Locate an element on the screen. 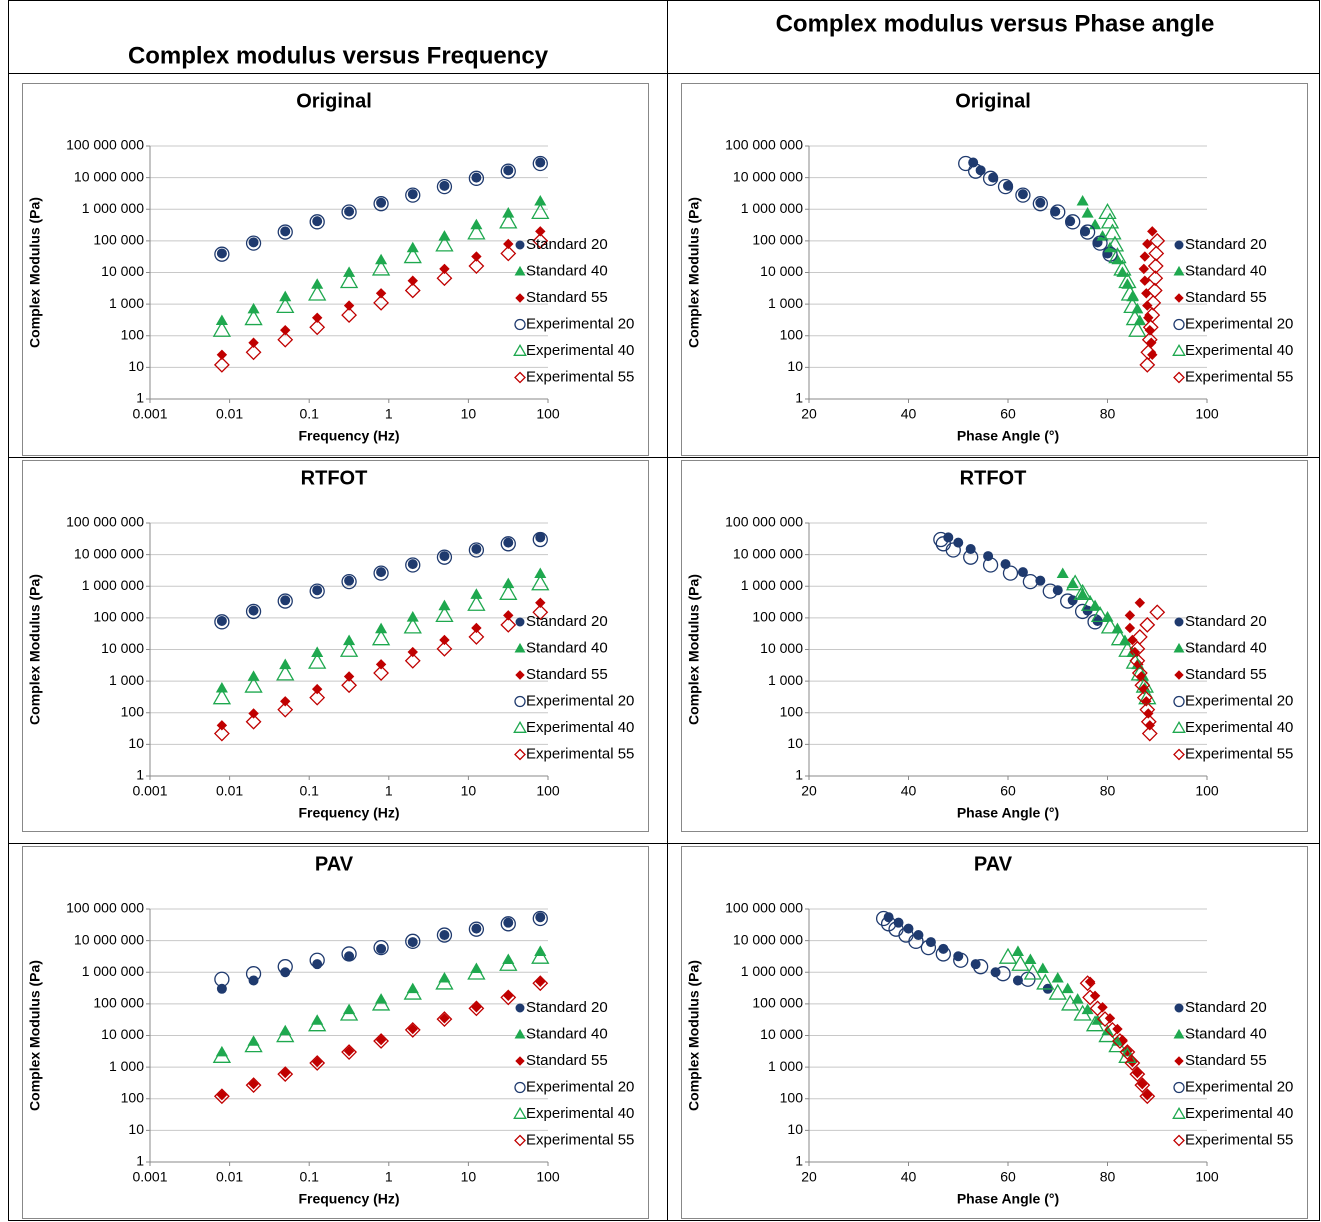  x-tick-label: 1 is located at coordinates (389, 414).